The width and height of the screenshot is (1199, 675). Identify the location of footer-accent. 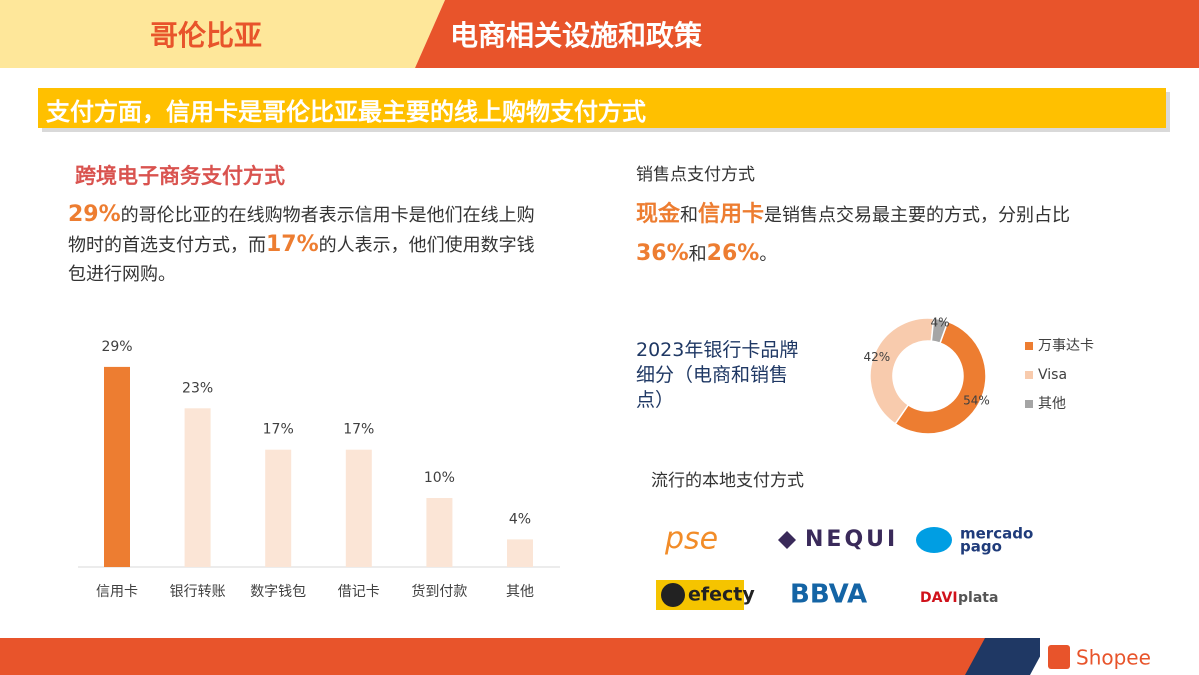
(1007, 656).